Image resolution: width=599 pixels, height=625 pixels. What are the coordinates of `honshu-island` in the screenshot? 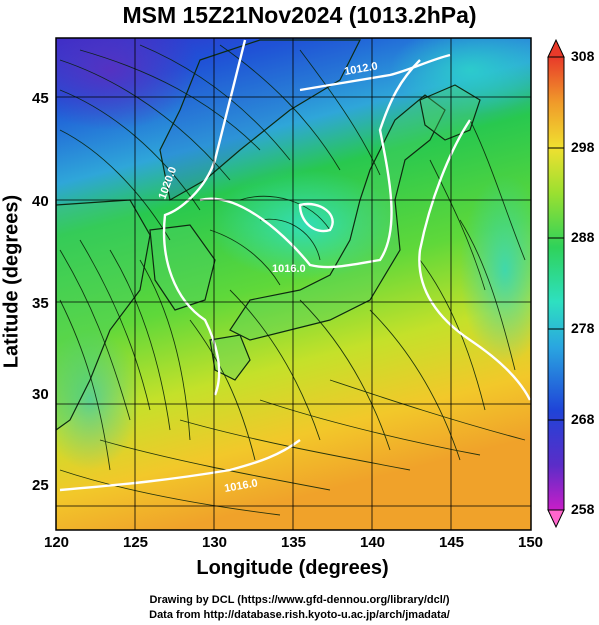 It's located at (337, 217).